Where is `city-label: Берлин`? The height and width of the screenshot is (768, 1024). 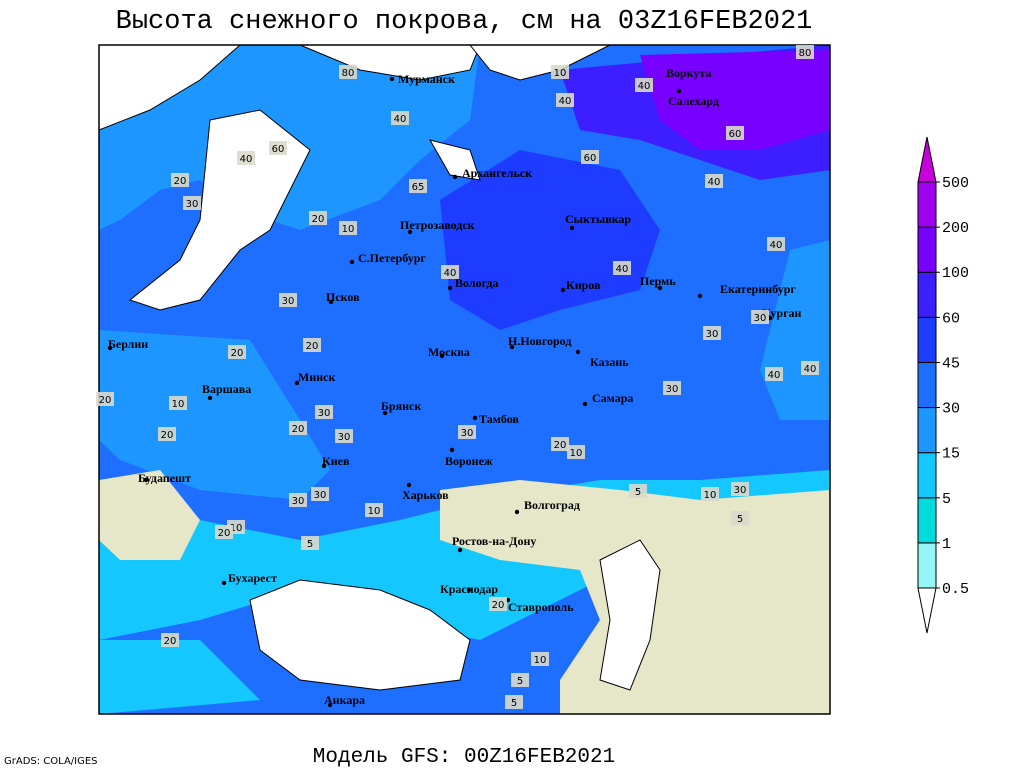
city-label: Берлин is located at coordinates (128, 344).